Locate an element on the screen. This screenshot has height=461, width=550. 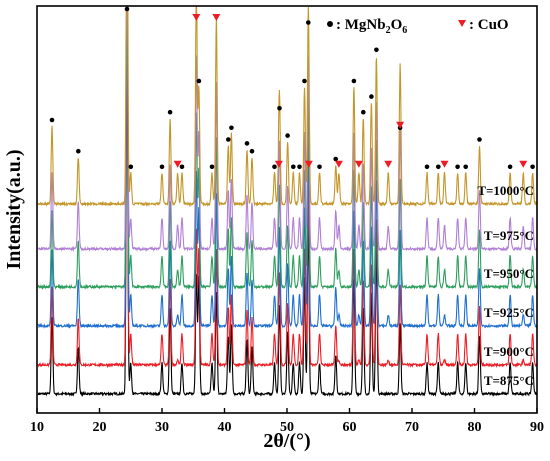
legend-label-mgnb2o6: : MgNb2O6 is located at coordinates (371, 26).